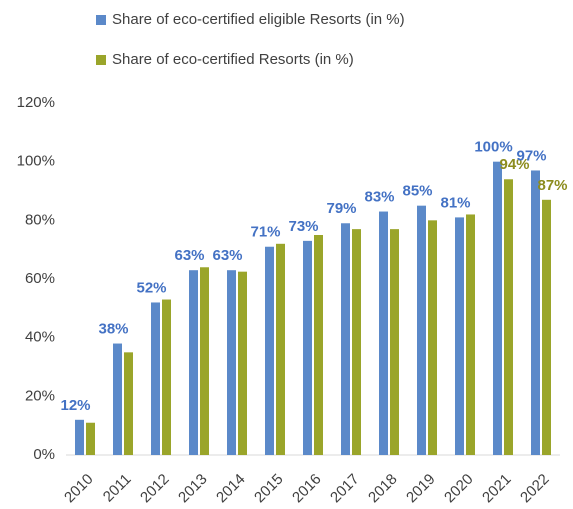 This screenshot has width=573, height=509. I want to click on x-tick-label: 2013, so click(193, 489).